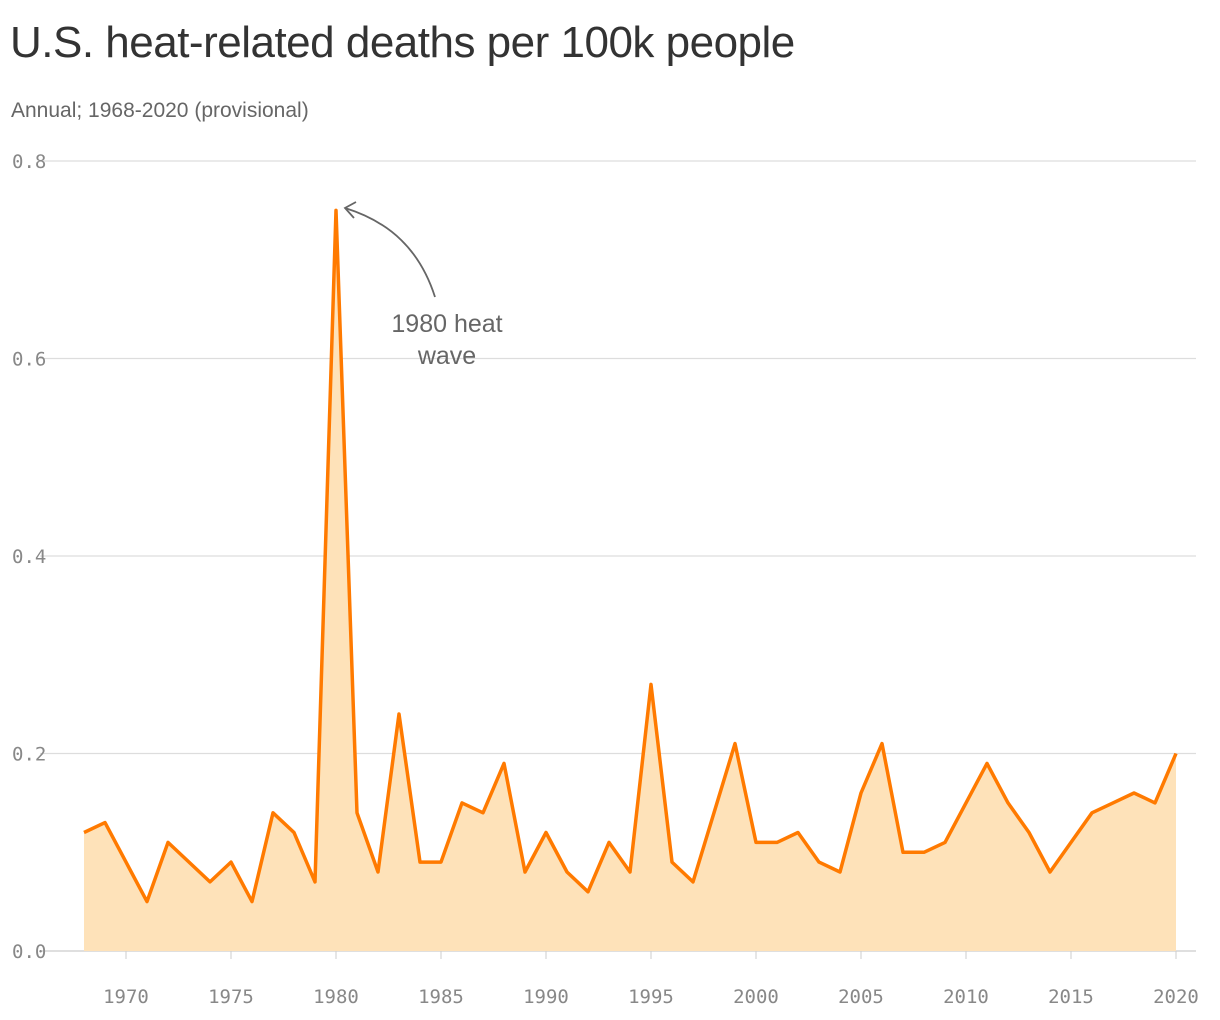 This screenshot has height=1020, width=1220. What do you see at coordinates (446, 324) in the screenshot?
I see `annotation-line-1: 1980 heat` at bounding box center [446, 324].